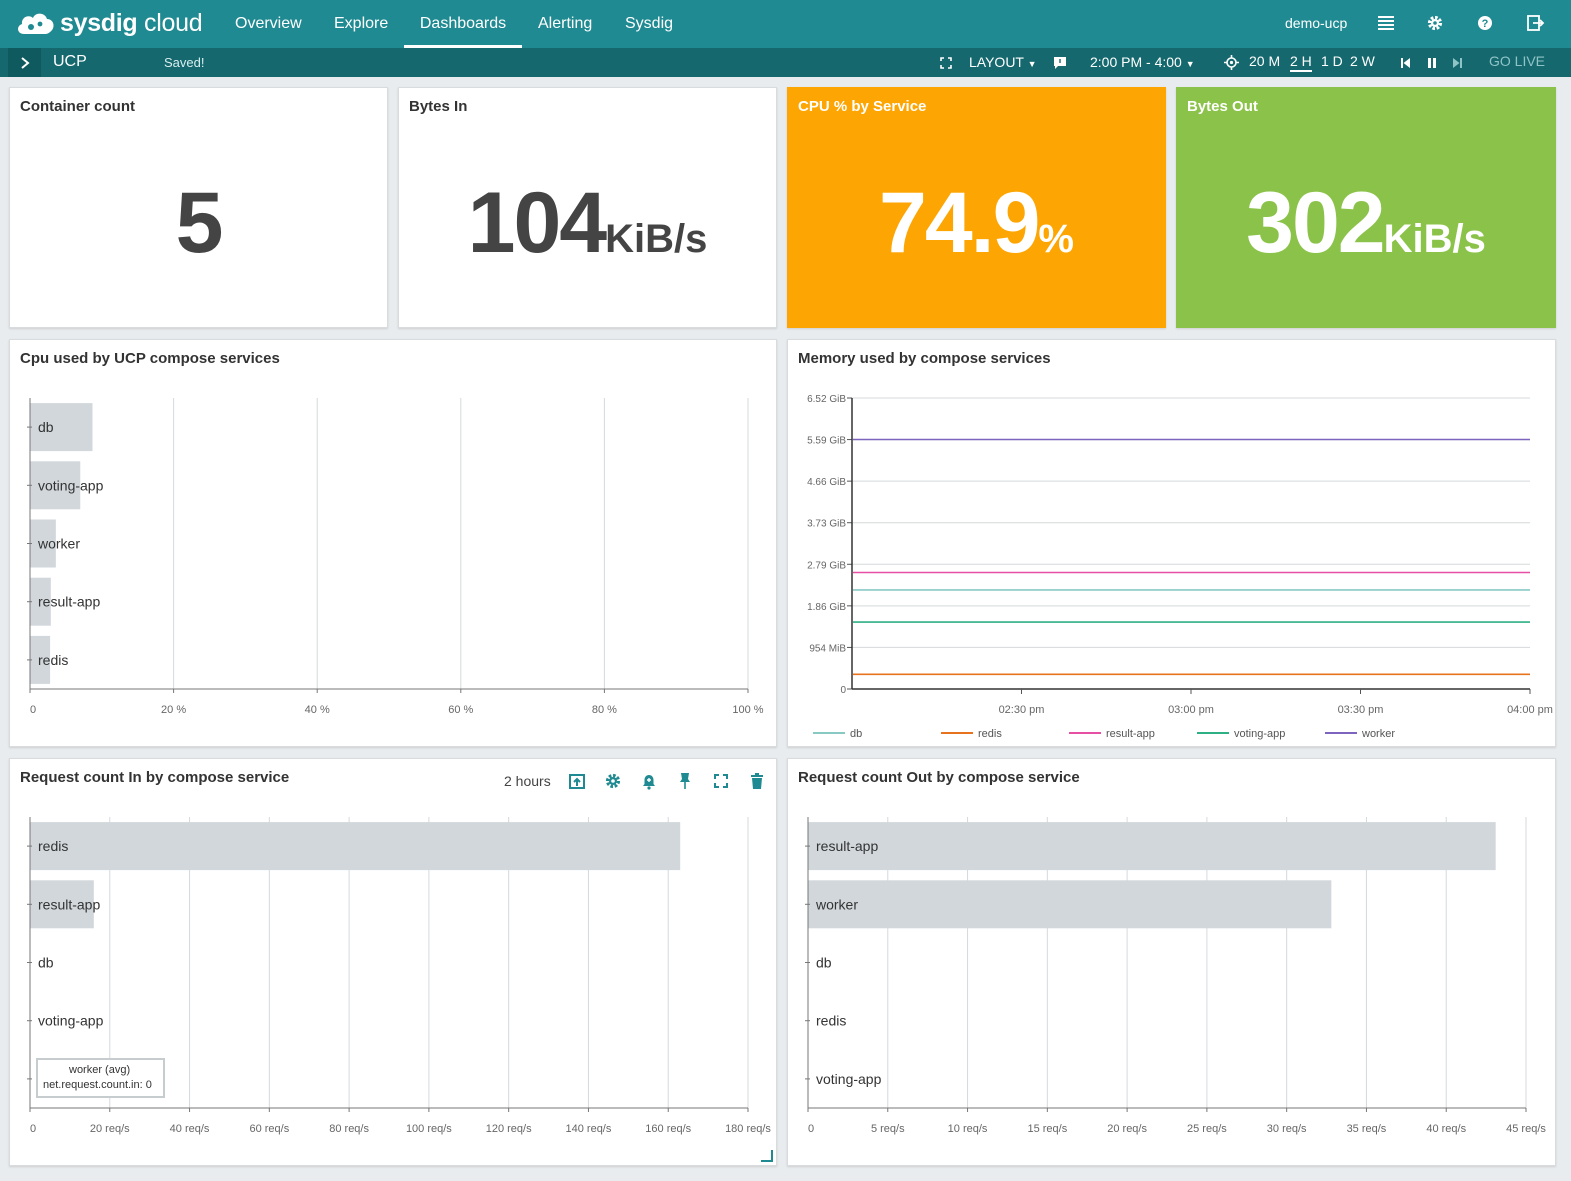 This screenshot has height=1181, width=1571. What do you see at coordinates (70, 61) in the screenshot?
I see `dashboard-name: UCP` at bounding box center [70, 61].